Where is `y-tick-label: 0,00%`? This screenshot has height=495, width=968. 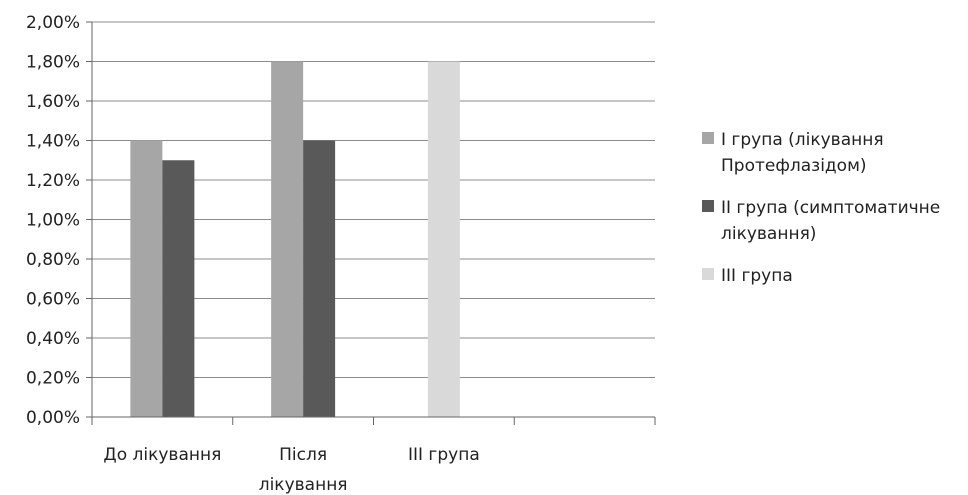 y-tick-label: 0,00% is located at coordinates (53, 418).